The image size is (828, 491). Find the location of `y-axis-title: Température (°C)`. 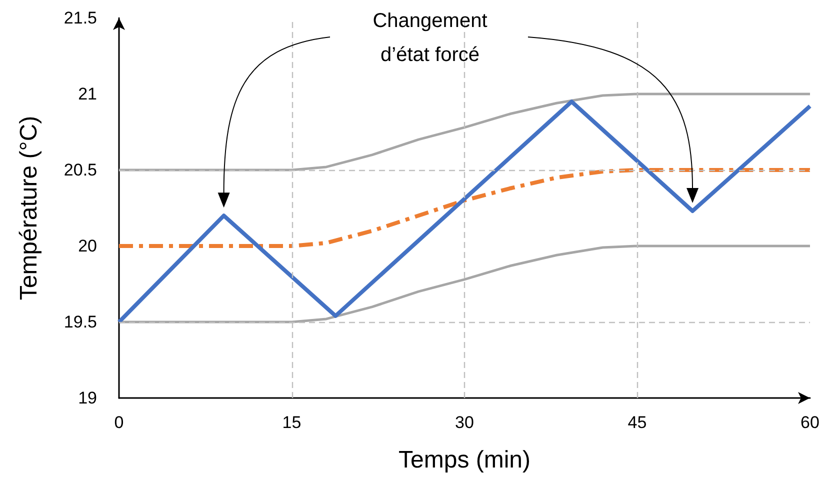

y-axis-title: Température (°C) is located at coordinates (29, 208).